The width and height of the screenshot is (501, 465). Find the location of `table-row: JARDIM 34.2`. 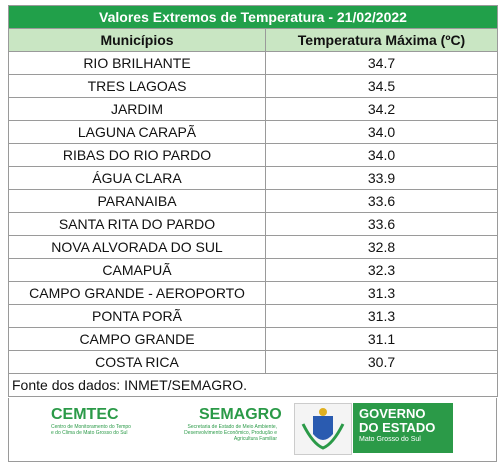

table-row: JARDIM 34.2 is located at coordinates (253, 109).